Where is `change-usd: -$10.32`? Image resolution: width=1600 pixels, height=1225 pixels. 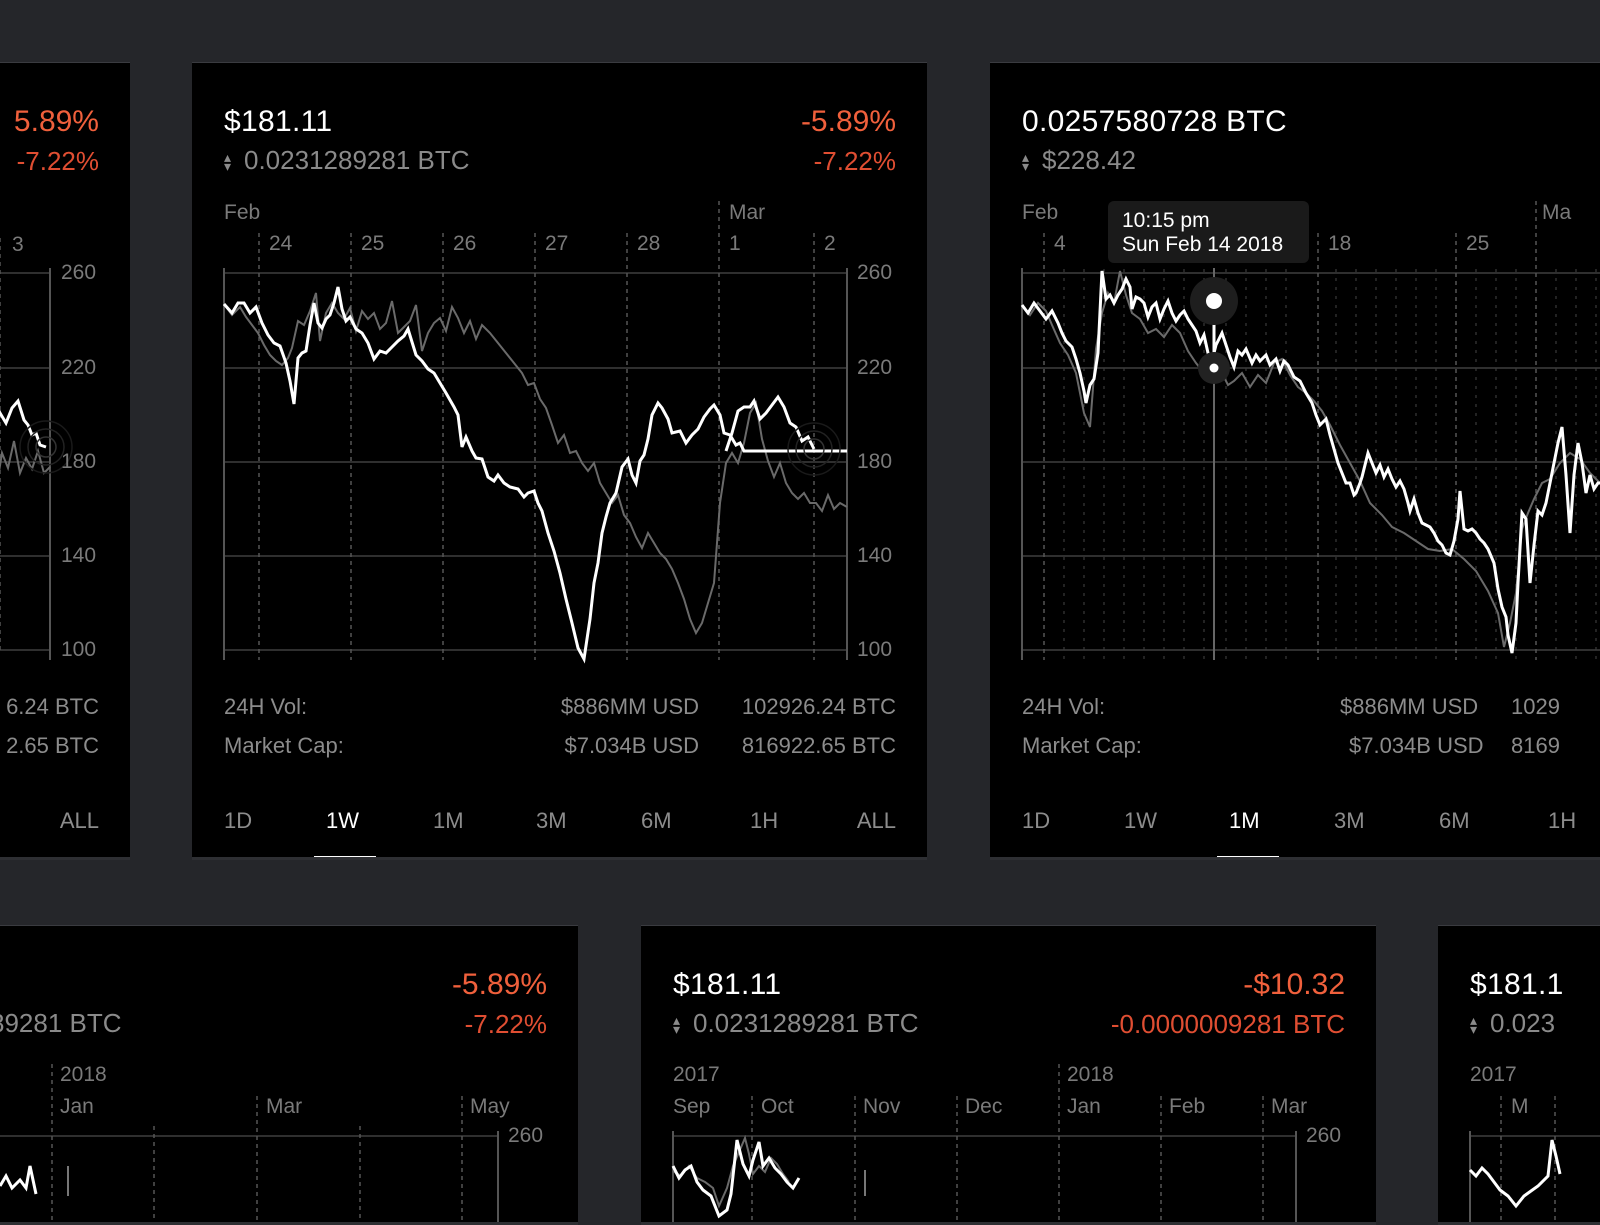
change-usd: -$10.32 is located at coordinates (1294, 984).